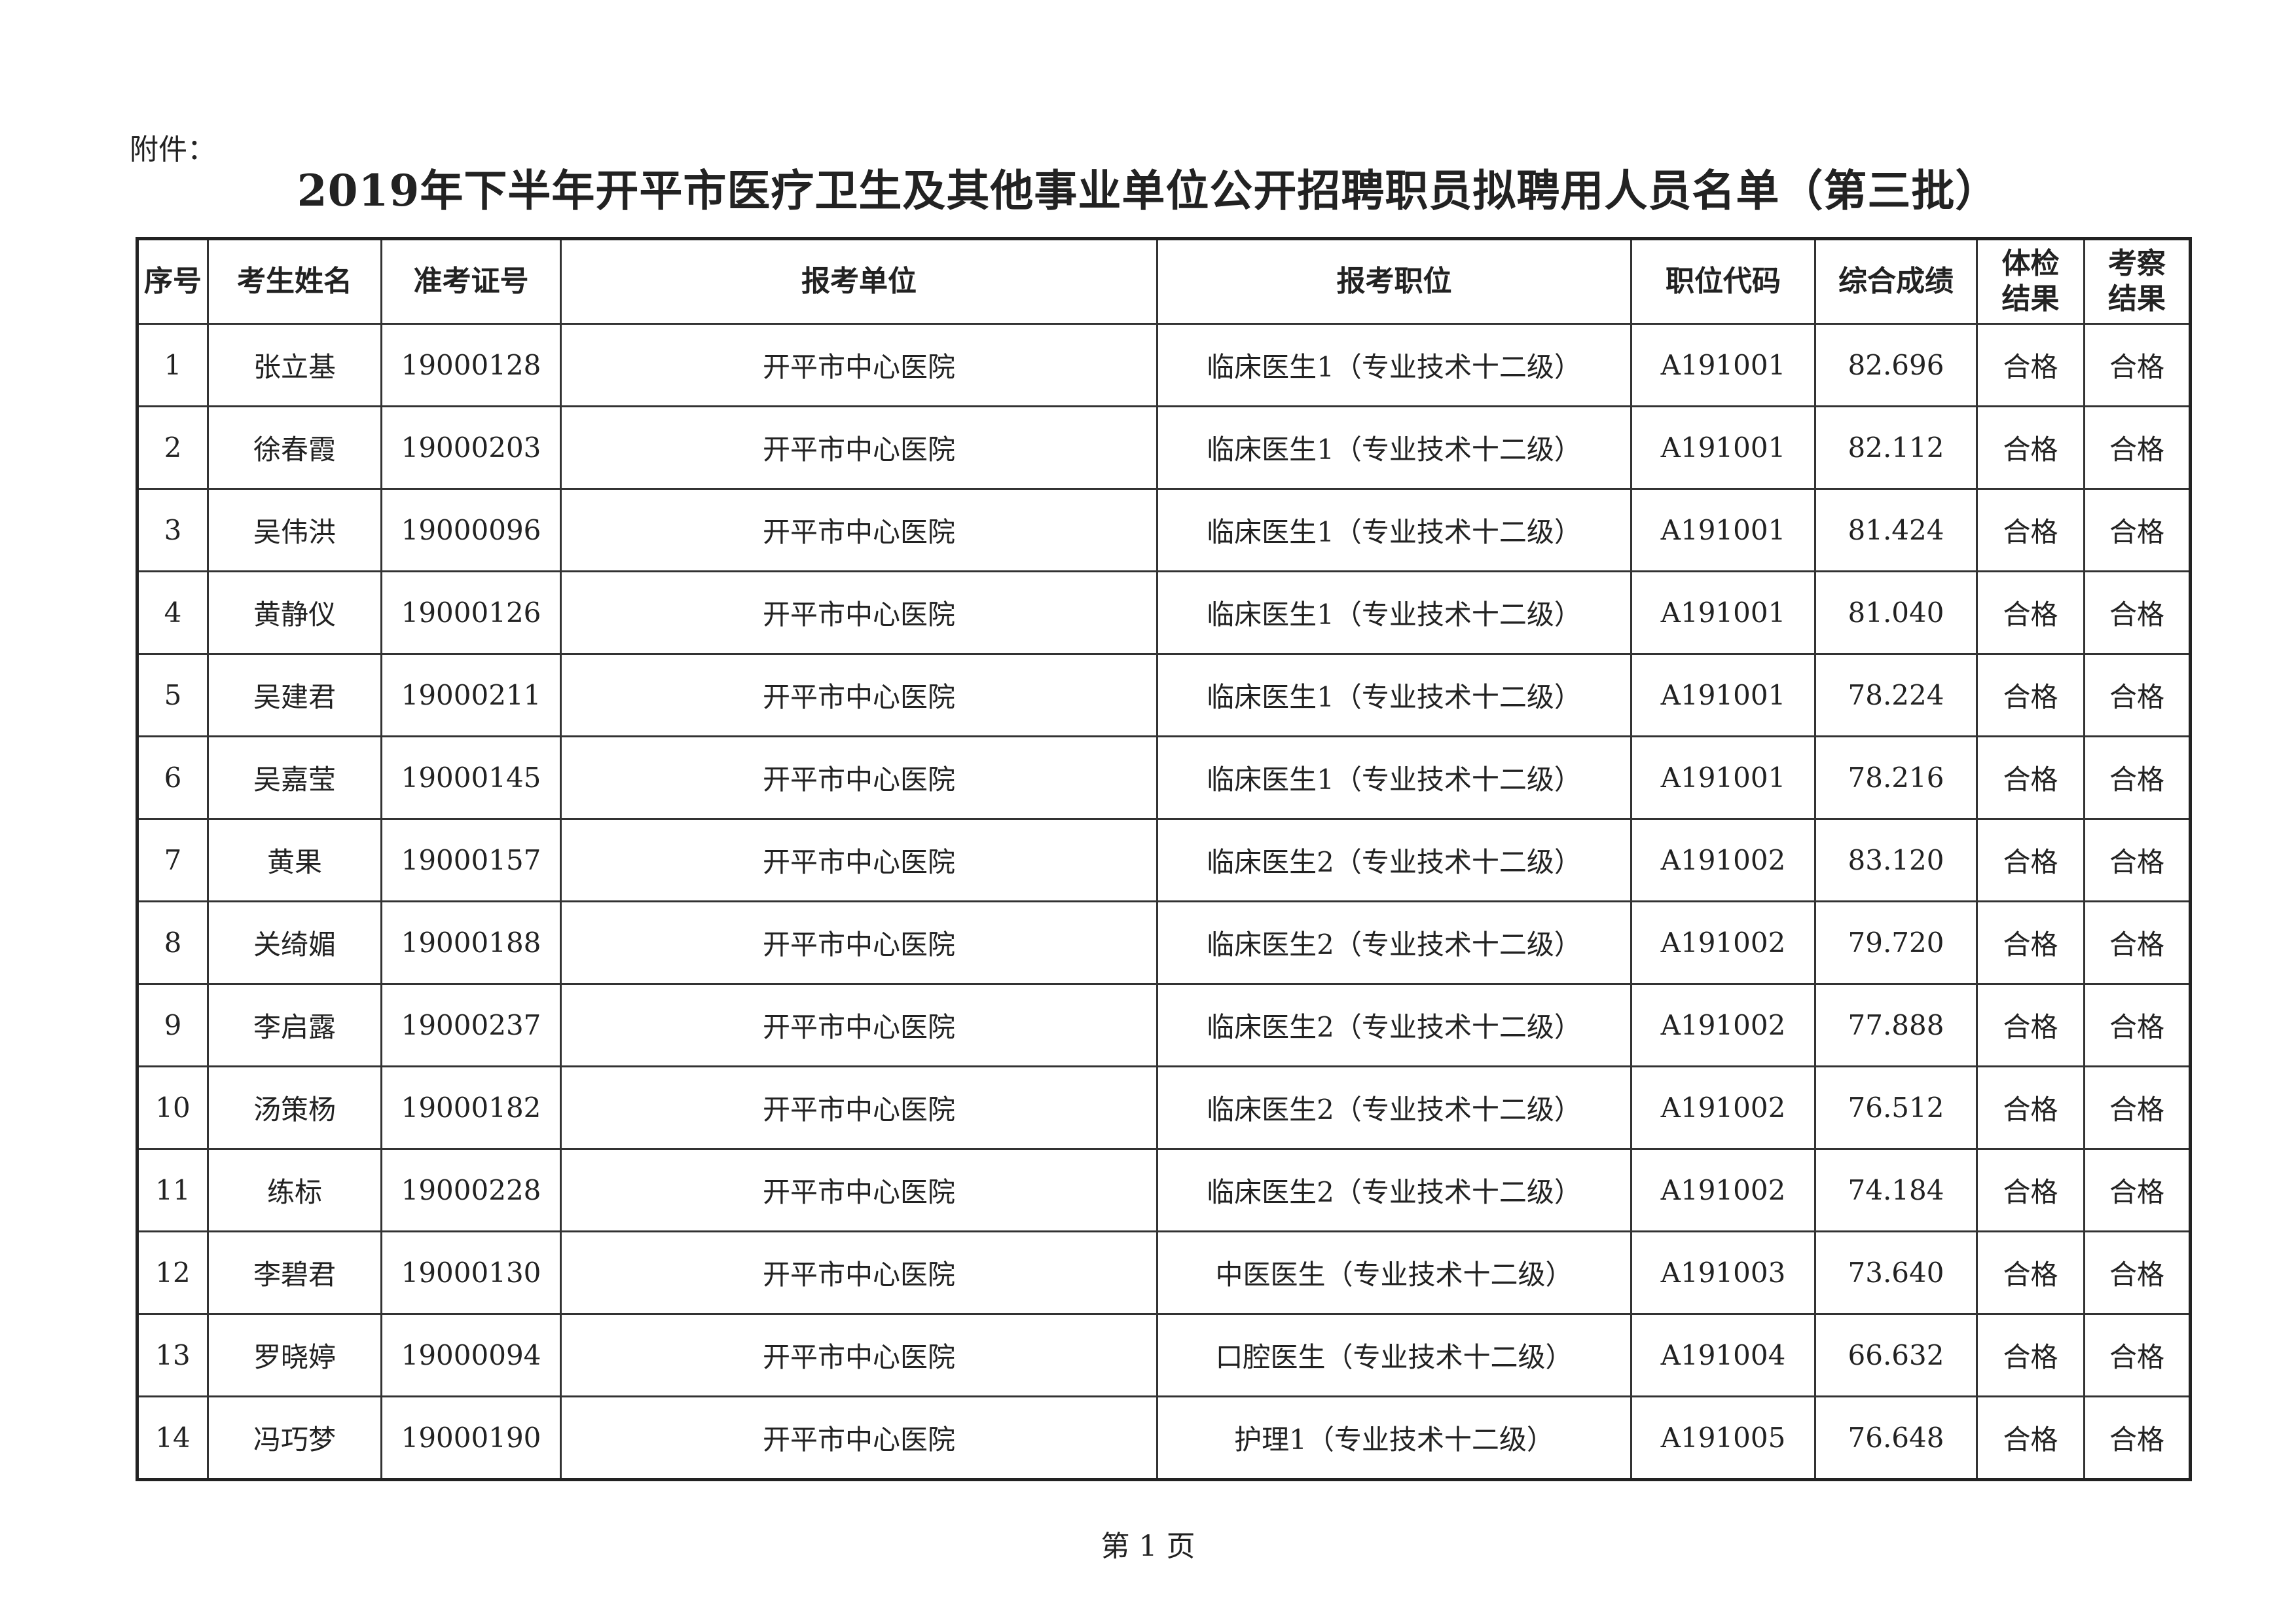 This screenshot has width=2296, height=1624. What do you see at coordinates (294, 612) in the screenshot?
I see `cell-name: 黄静仪` at bounding box center [294, 612].